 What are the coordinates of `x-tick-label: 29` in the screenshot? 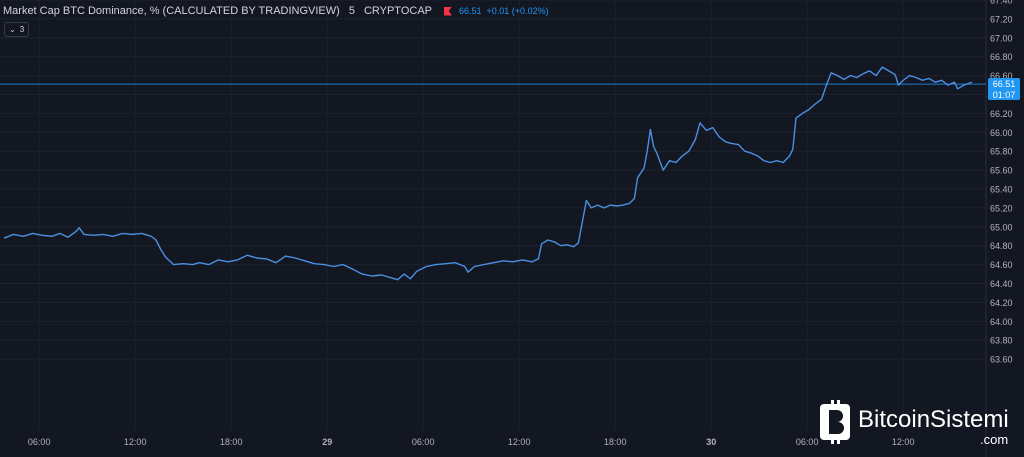 It's located at (327, 442).